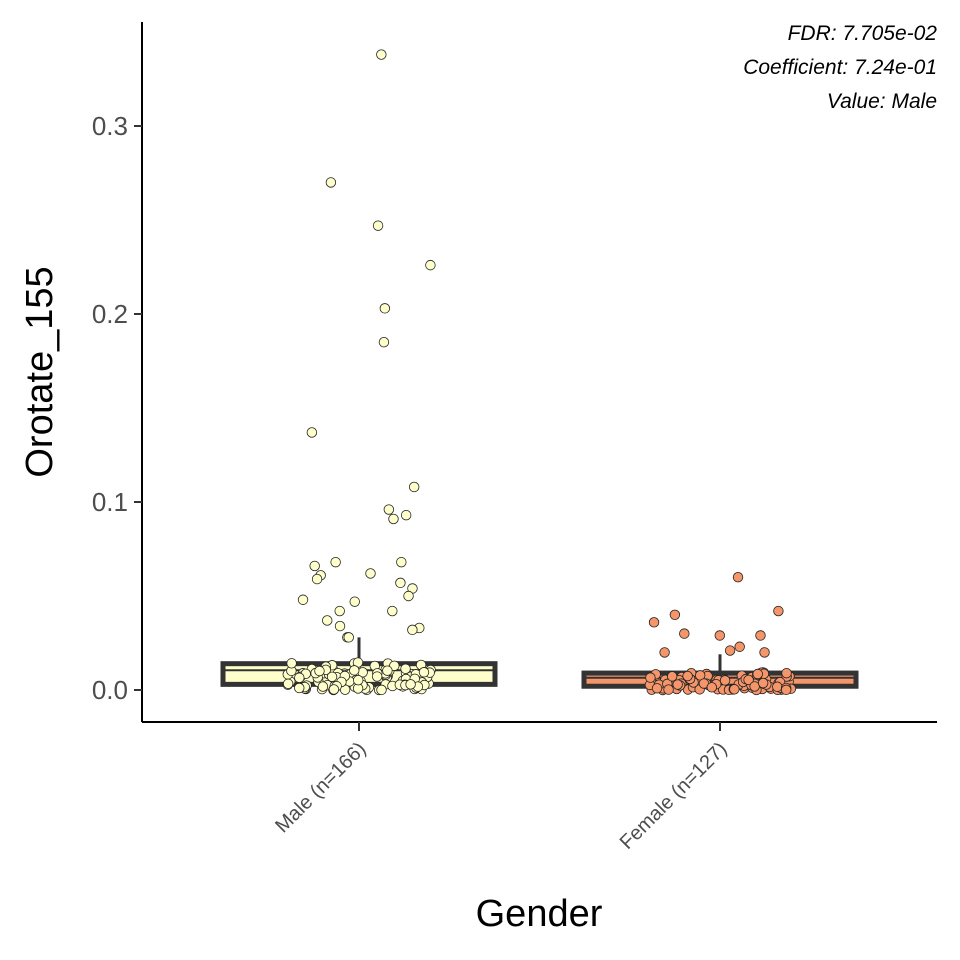  What do you see at coordinates (863, 33) in the screenshot?
I see `annotation-fdr: FDR: 7.705e-02` at bounding box center [863, 33].